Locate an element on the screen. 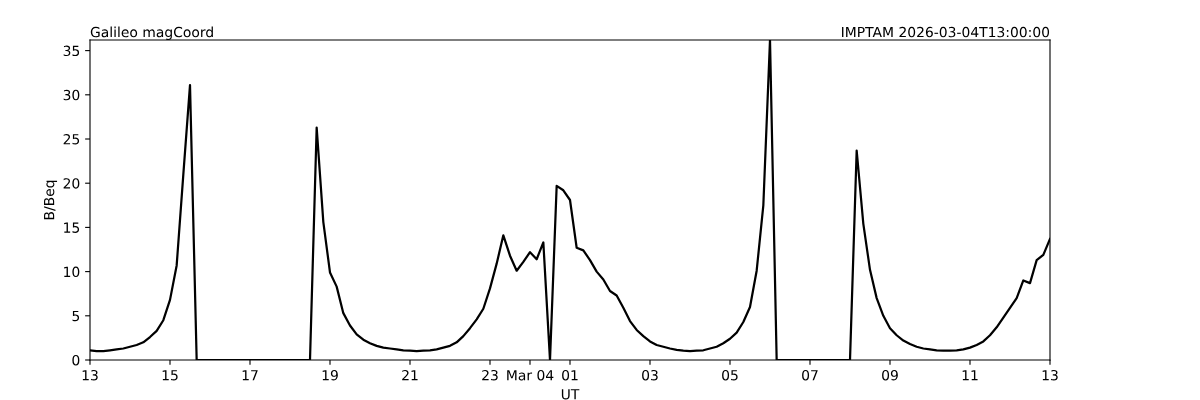  x-tick-label: 23 is located at coordinates (490, 375).